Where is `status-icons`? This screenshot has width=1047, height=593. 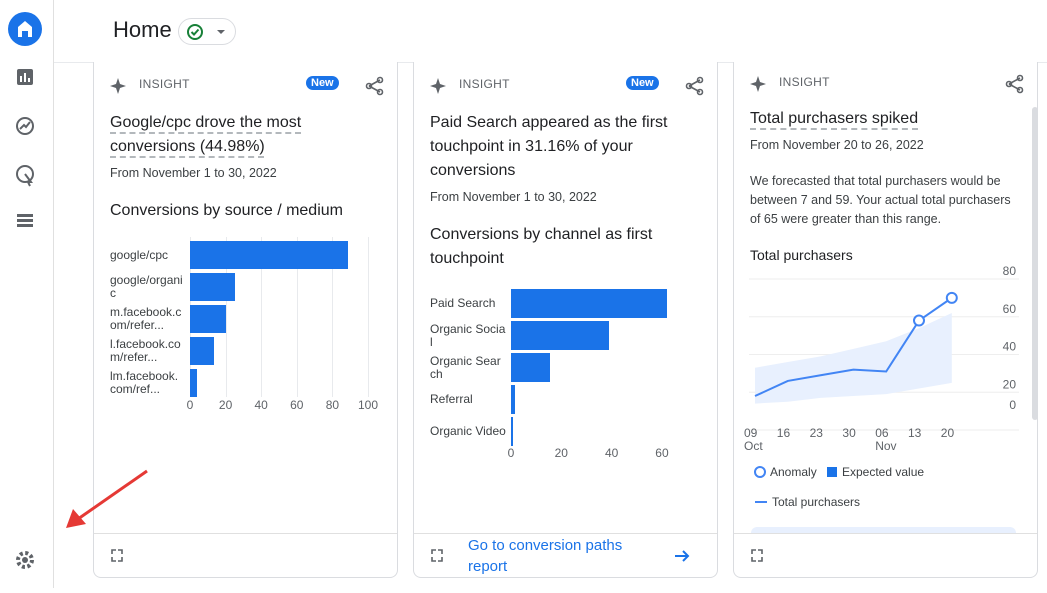 status-icons is located at coordinates (206, 32).